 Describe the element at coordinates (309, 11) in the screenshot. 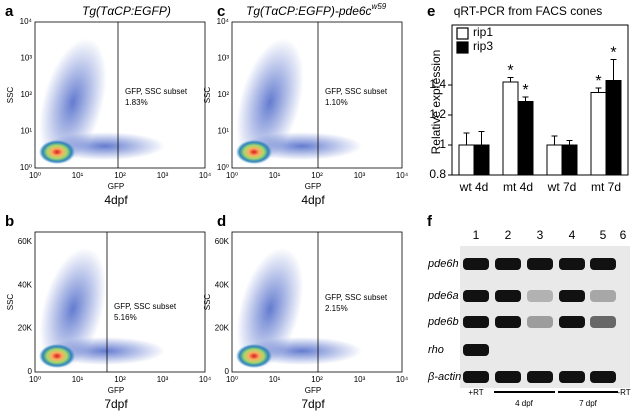

I see `title-text: Tg(TαCP:EGFP)-pde6c` at that location.